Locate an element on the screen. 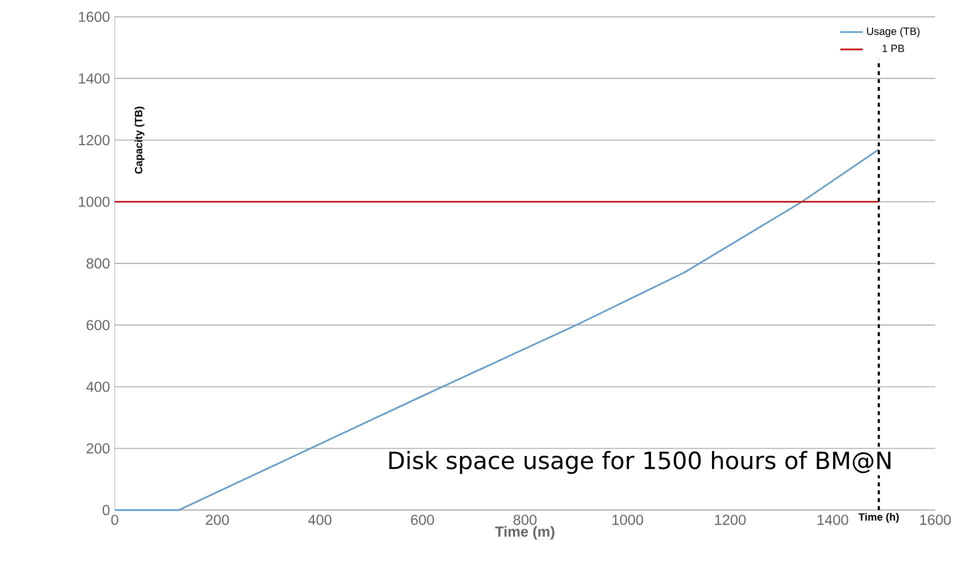 The height and width of the screenshot is (574, 955). x-tick-label: 1000 is located at coordinates (628, 519).